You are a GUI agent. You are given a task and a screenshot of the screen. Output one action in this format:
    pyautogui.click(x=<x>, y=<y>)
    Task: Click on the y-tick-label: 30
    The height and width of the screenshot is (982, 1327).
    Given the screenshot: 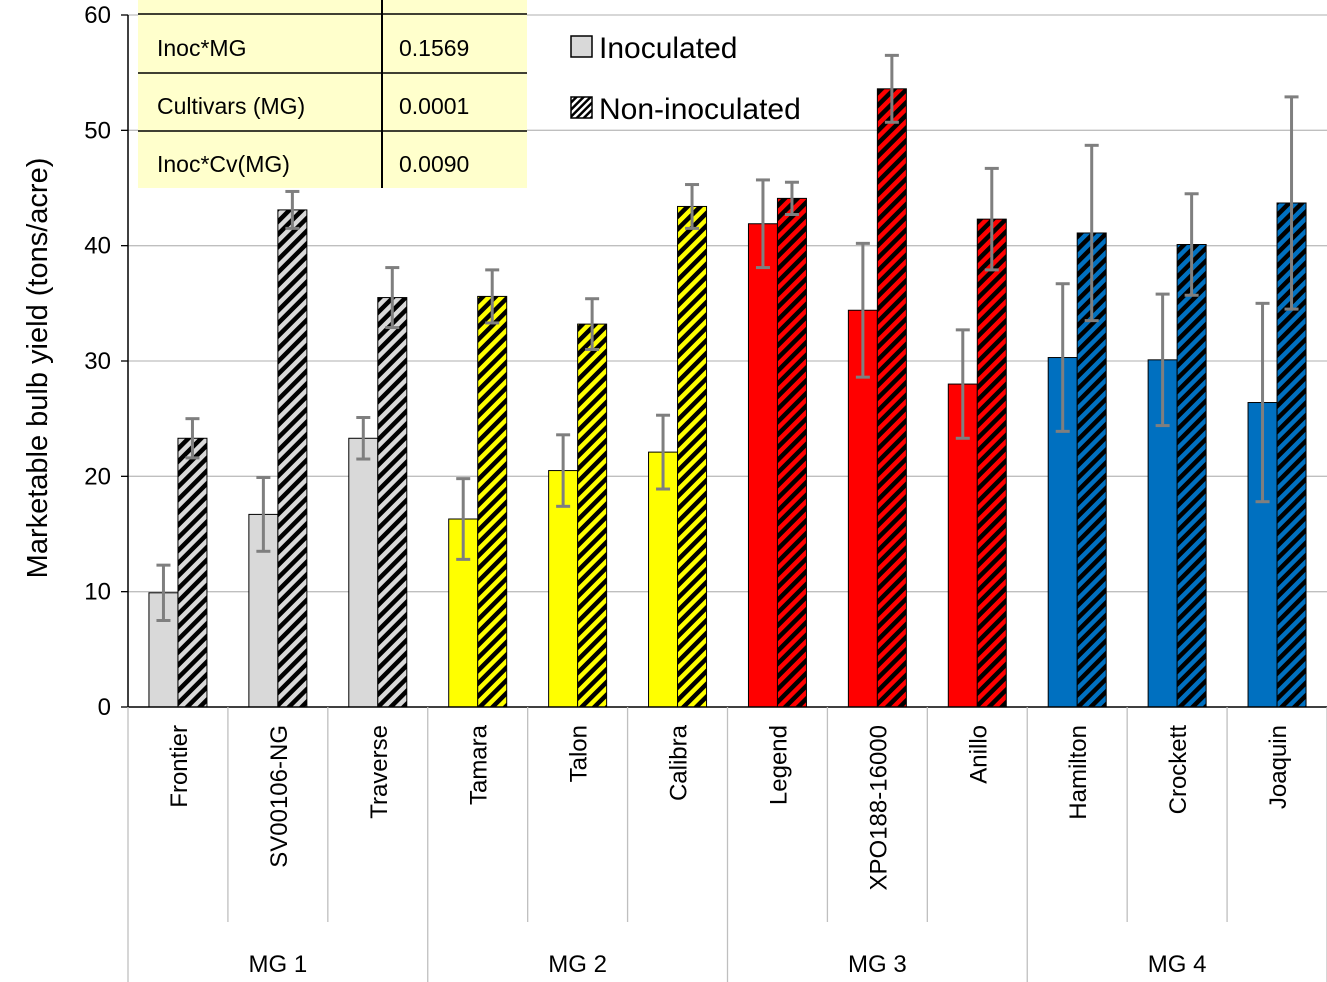 What is the action you would take?
    pyautogui.click(x=97, y=361)
    